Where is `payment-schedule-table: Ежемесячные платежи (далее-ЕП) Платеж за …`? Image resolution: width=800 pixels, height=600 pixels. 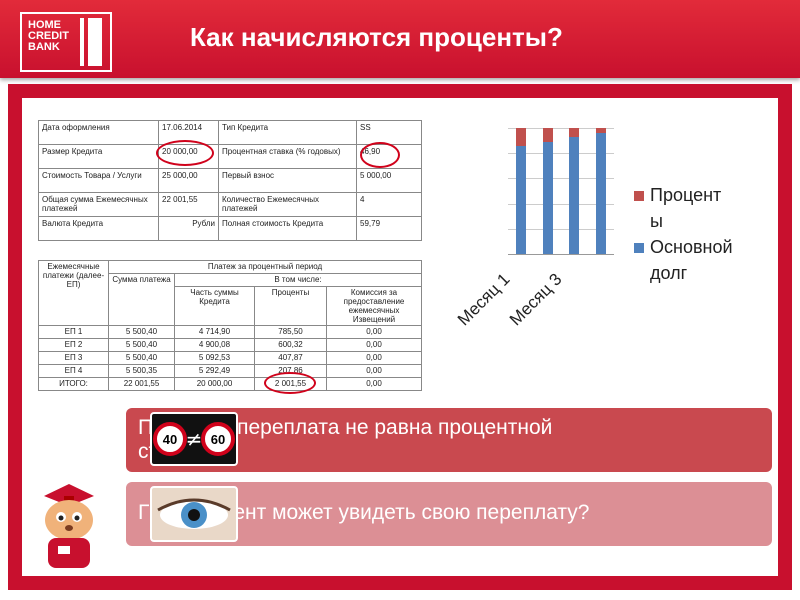
payment-schedule-table: Ежемесячные платежи (далее-ЕП) Платеж за … is located at coordinates (230, 325).